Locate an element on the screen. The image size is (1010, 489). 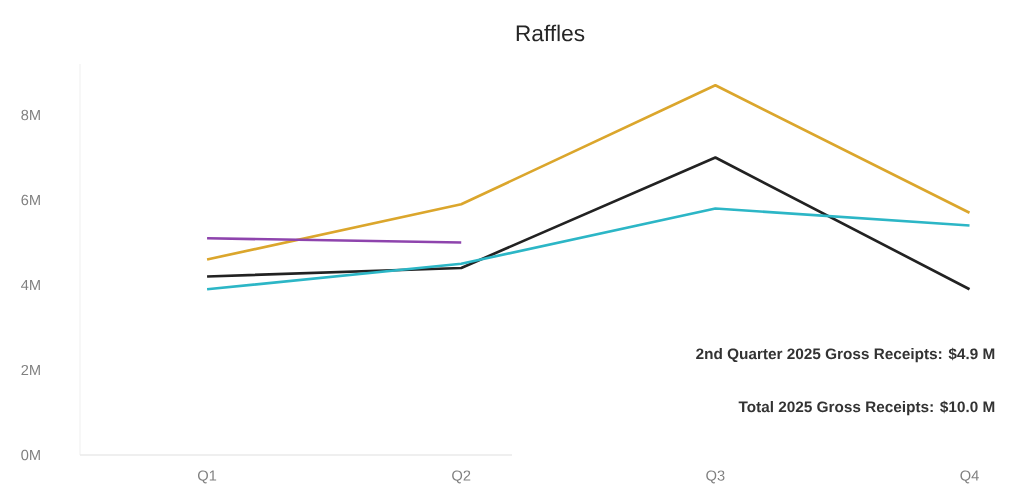
x-tick-label: Q4 is located at coordinates (969, 477).